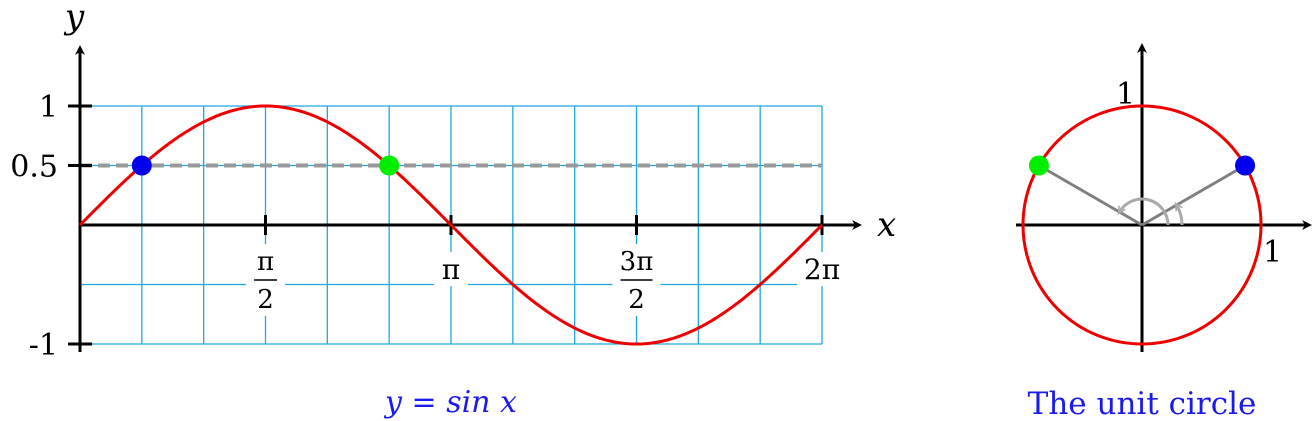 The height and width of the screenshot is (421, 1313). I want to click on circle-x-tick-label: 1, so click(1272, 252).